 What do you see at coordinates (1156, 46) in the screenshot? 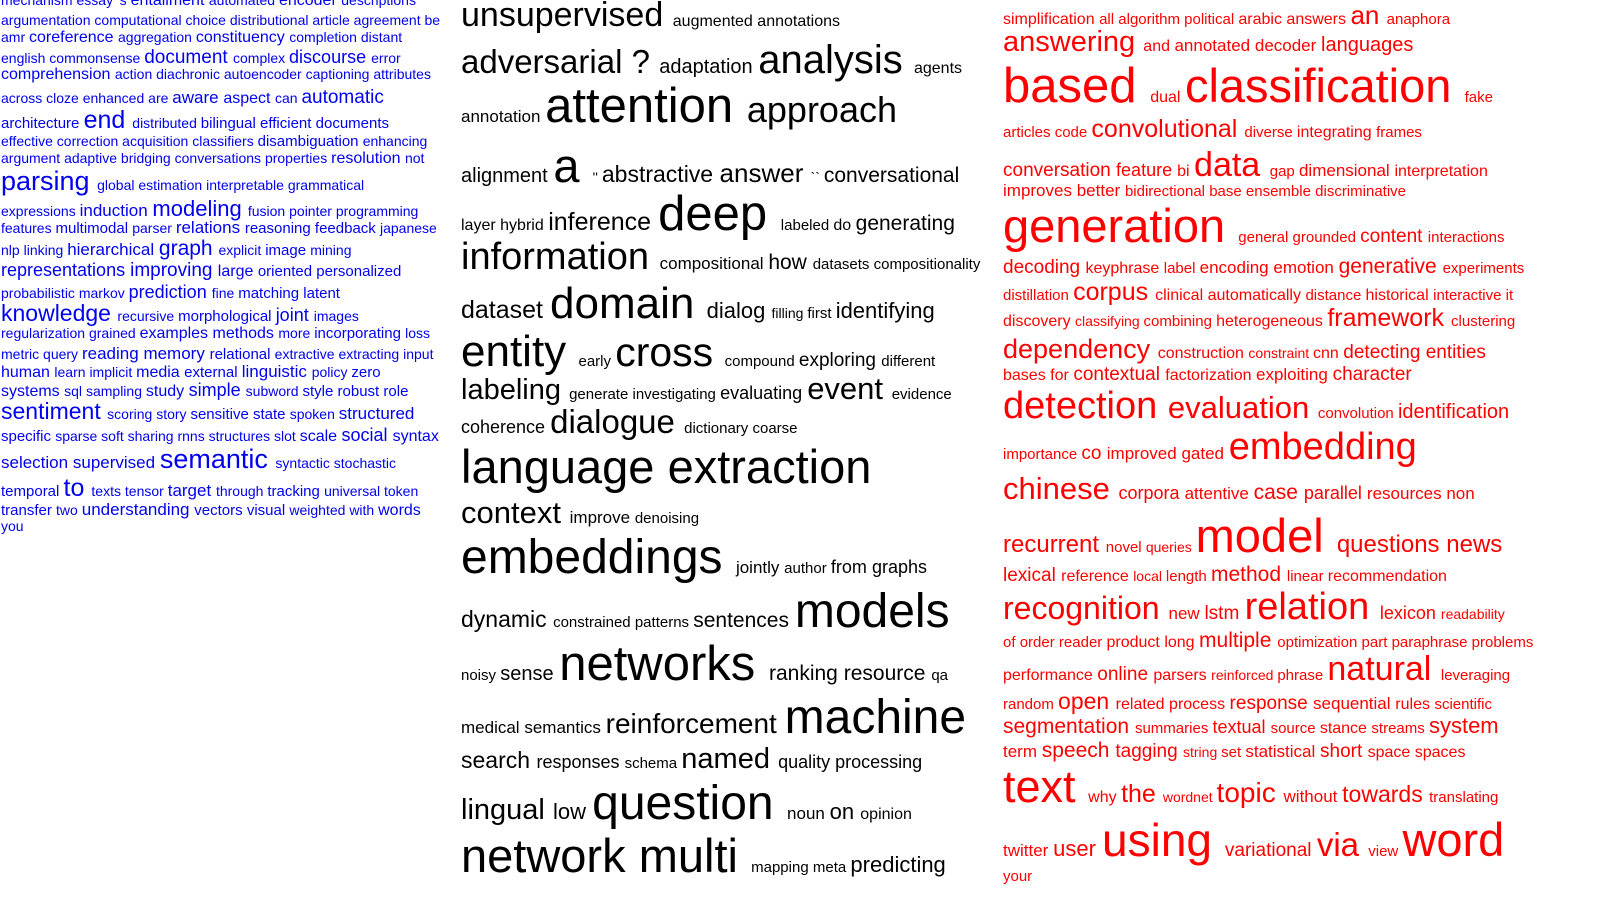
I see `word-cloud-term: and` at bounding box center [1156, 46].